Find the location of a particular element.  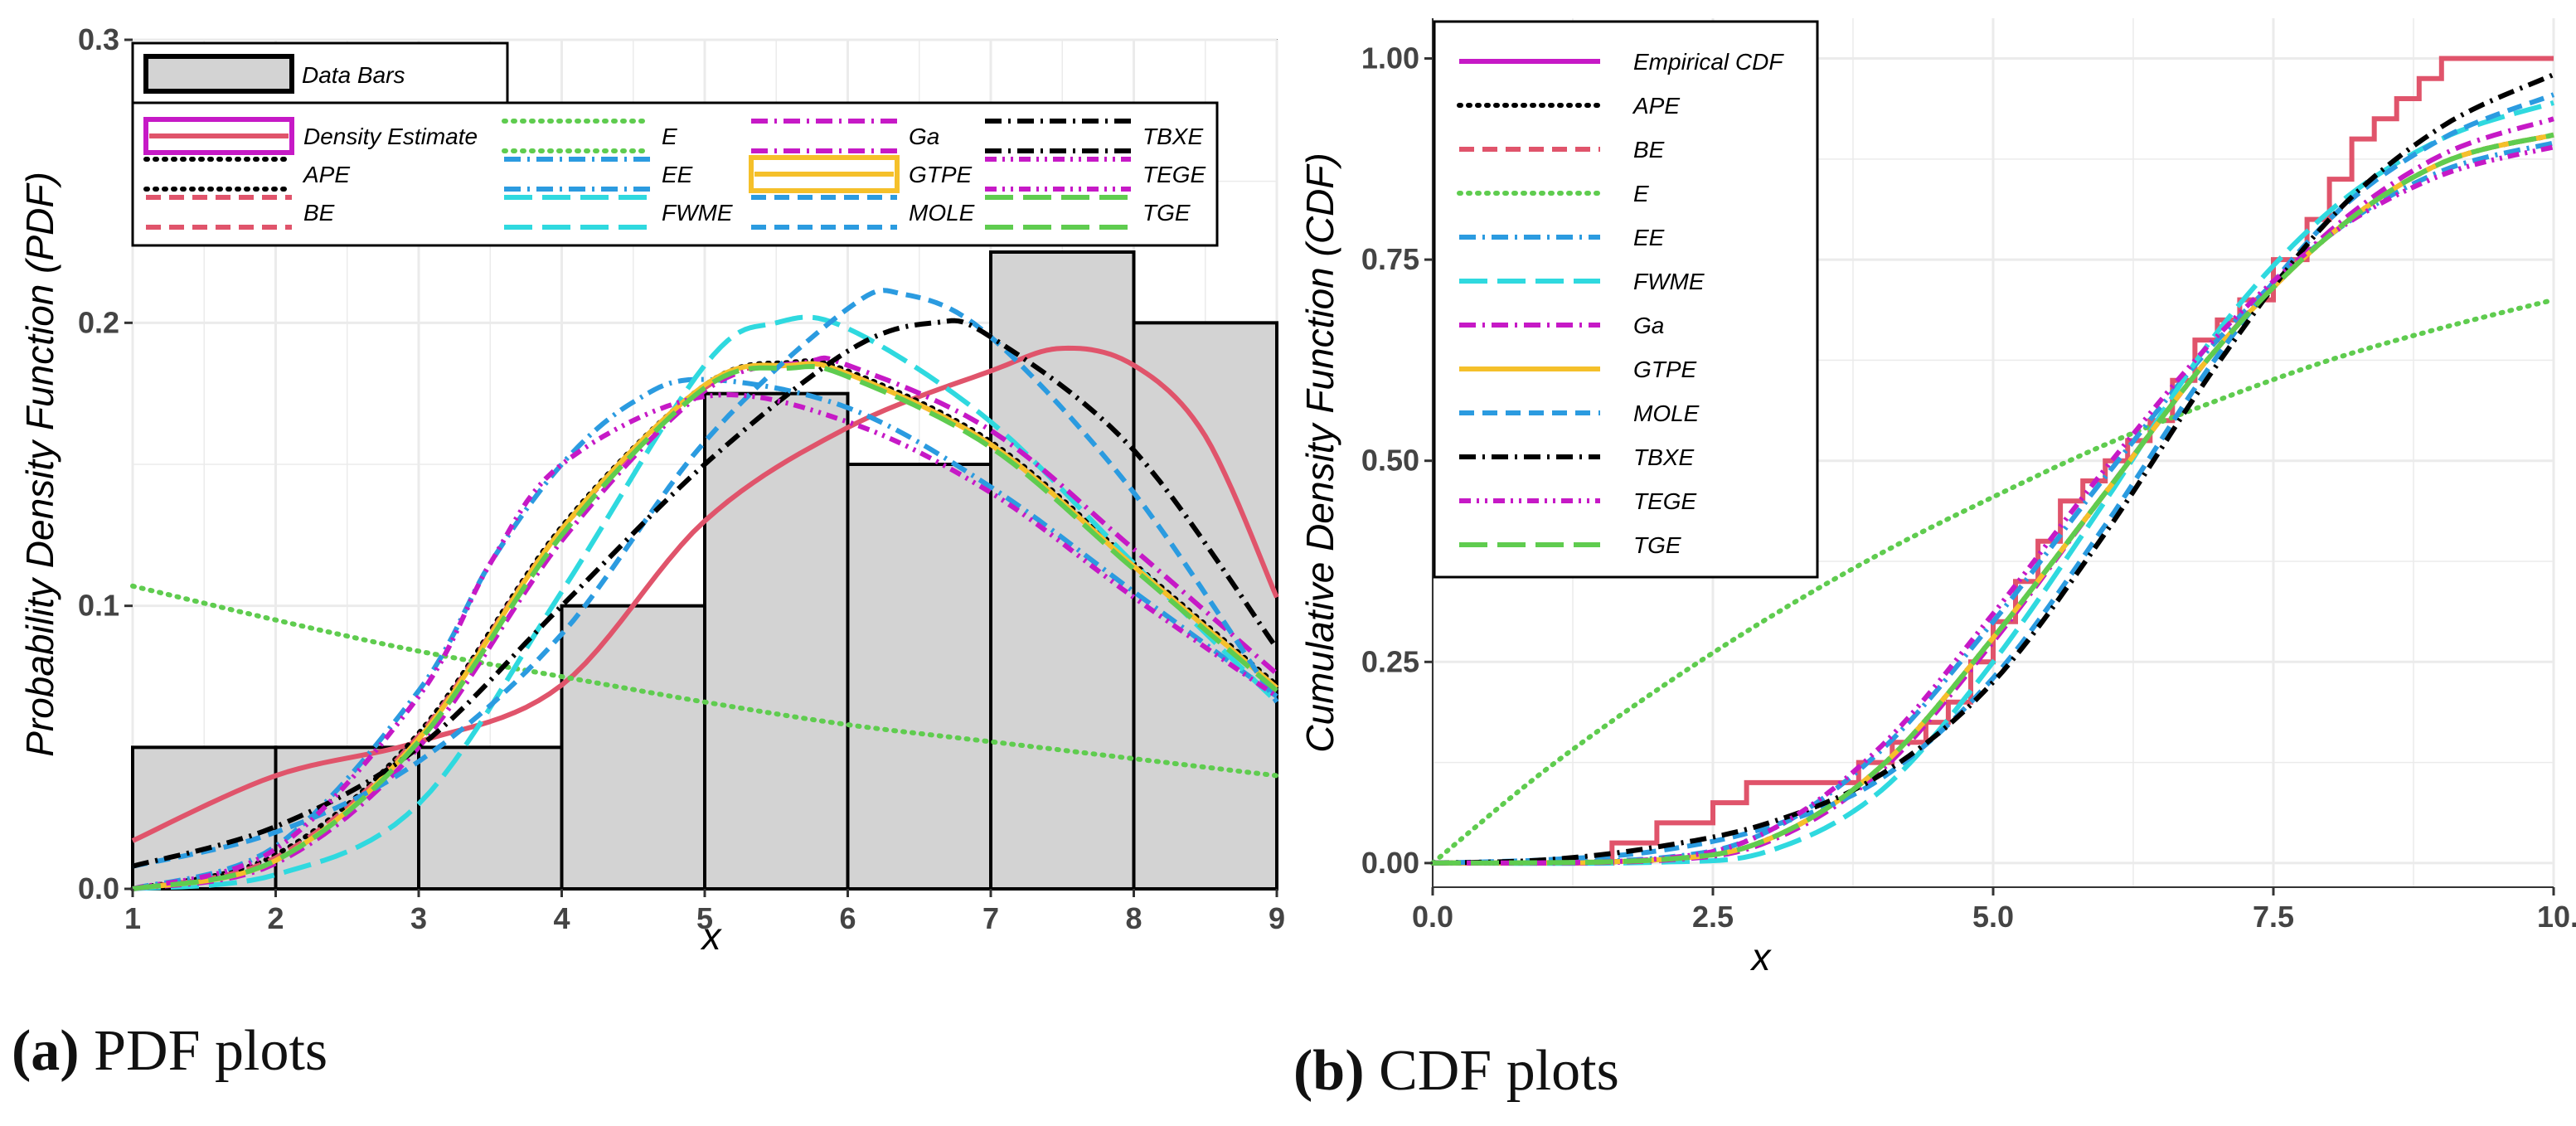

cdf-legend-label-be: BE is located at coordinates (1649, 150).